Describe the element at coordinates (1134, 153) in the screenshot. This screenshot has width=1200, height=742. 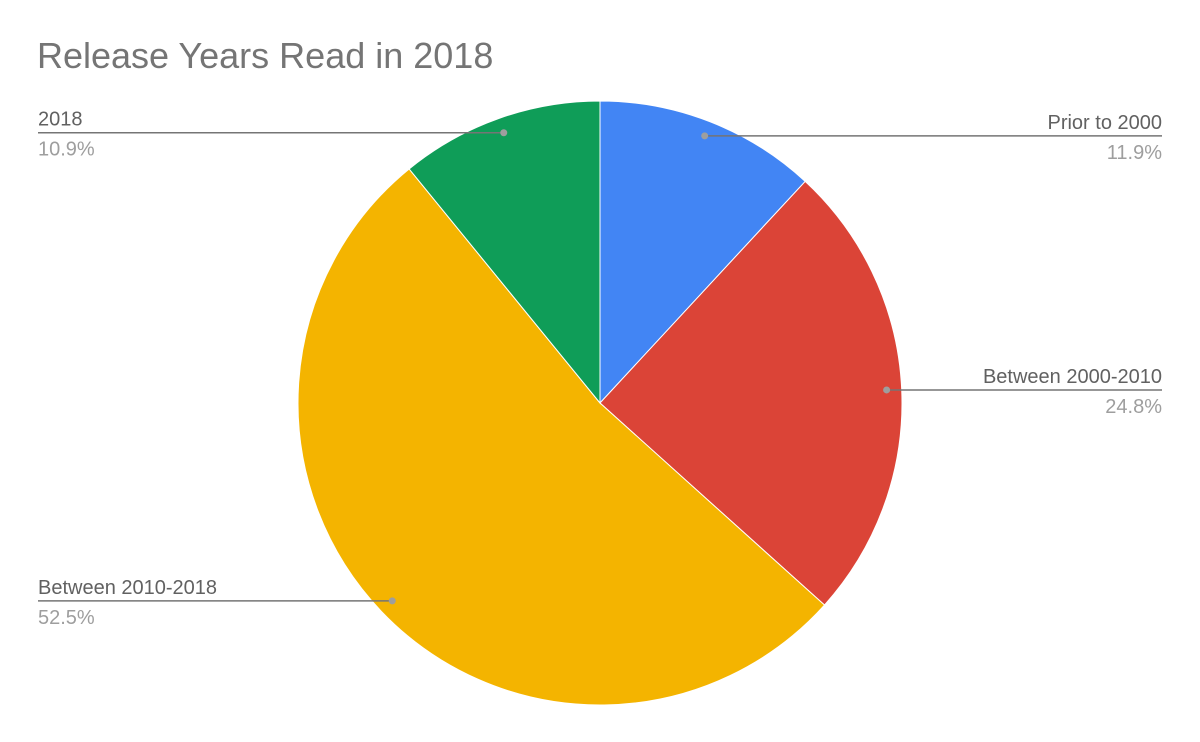
I see `slice-value-label: 11.9%` at that location.